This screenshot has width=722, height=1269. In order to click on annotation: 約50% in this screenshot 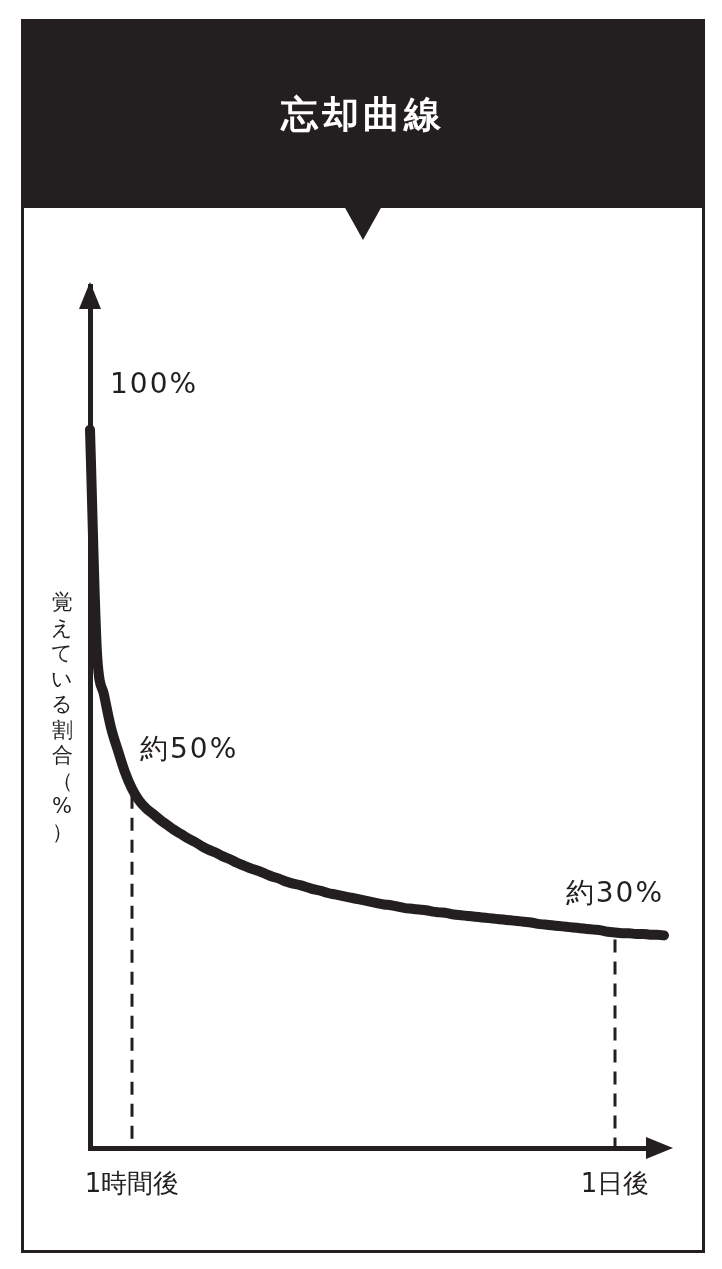, I will do `click(189, 749)`.